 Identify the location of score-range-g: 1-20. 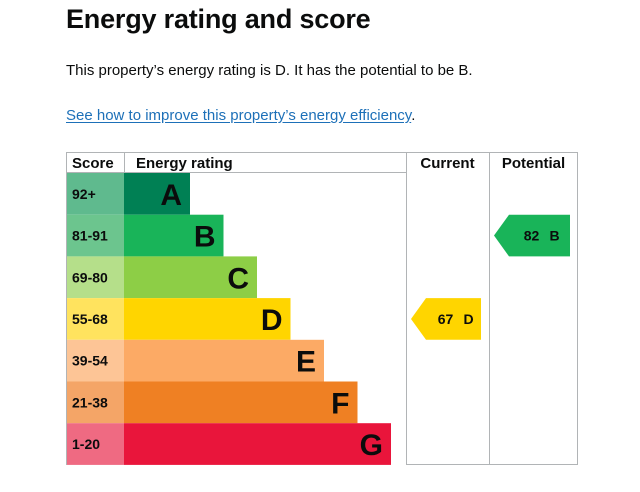
(86, 444).